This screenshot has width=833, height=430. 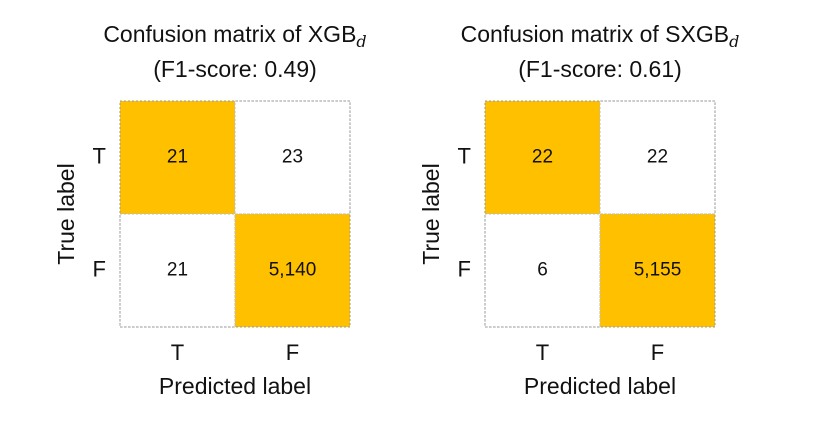 I want to click on cell-label: 23, so click(x=292, y=157).